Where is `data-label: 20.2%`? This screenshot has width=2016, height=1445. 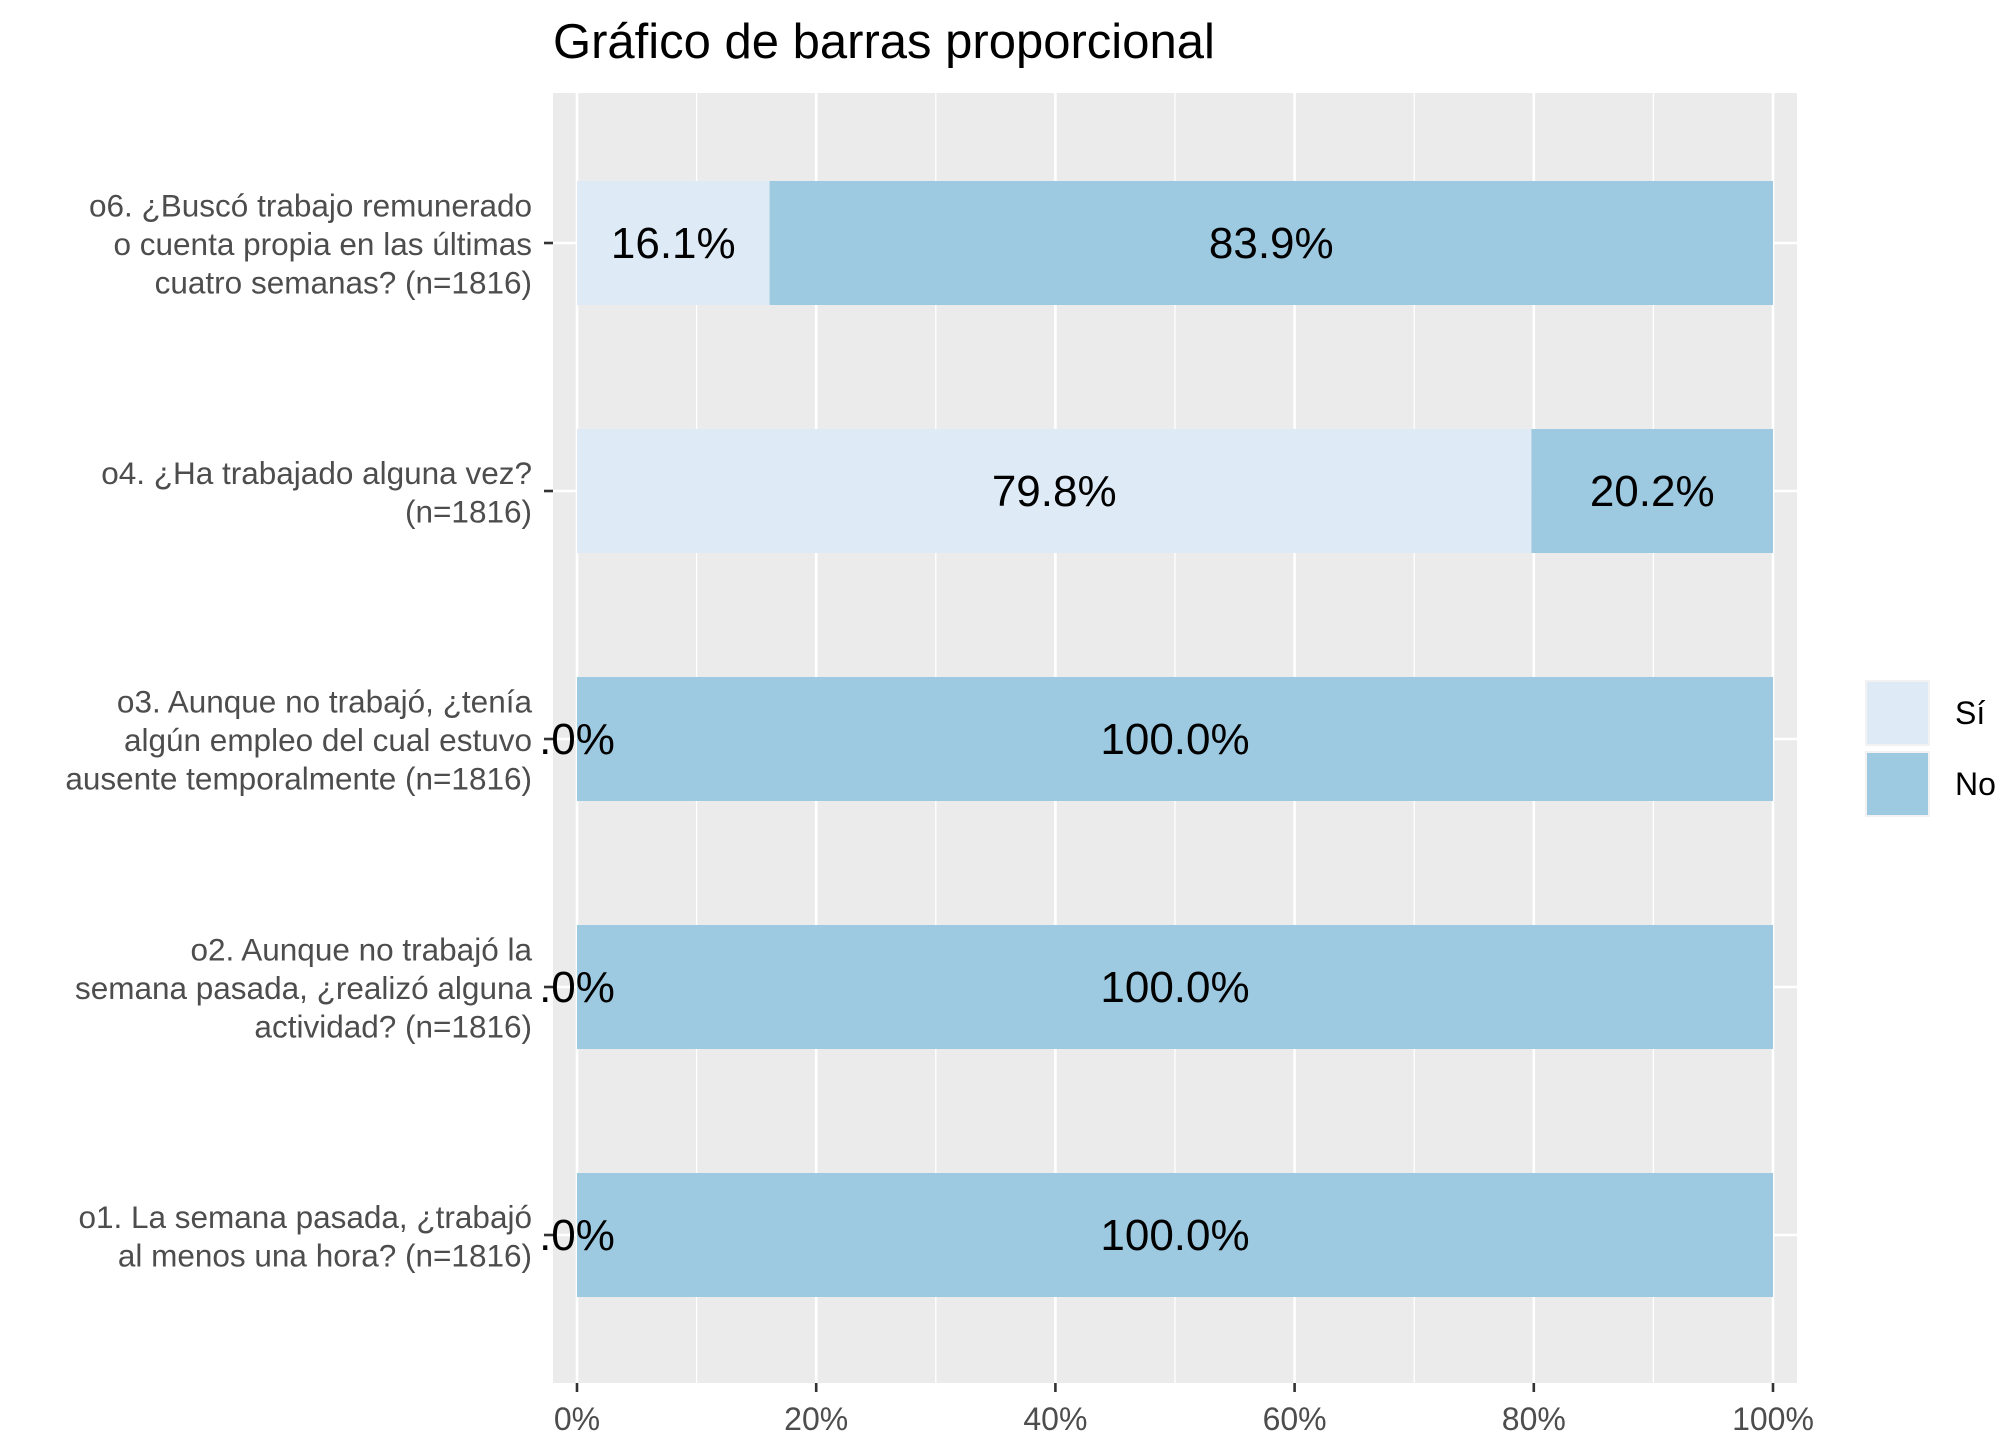
data-label: 20.2% is located at coordinates (1652, 491).